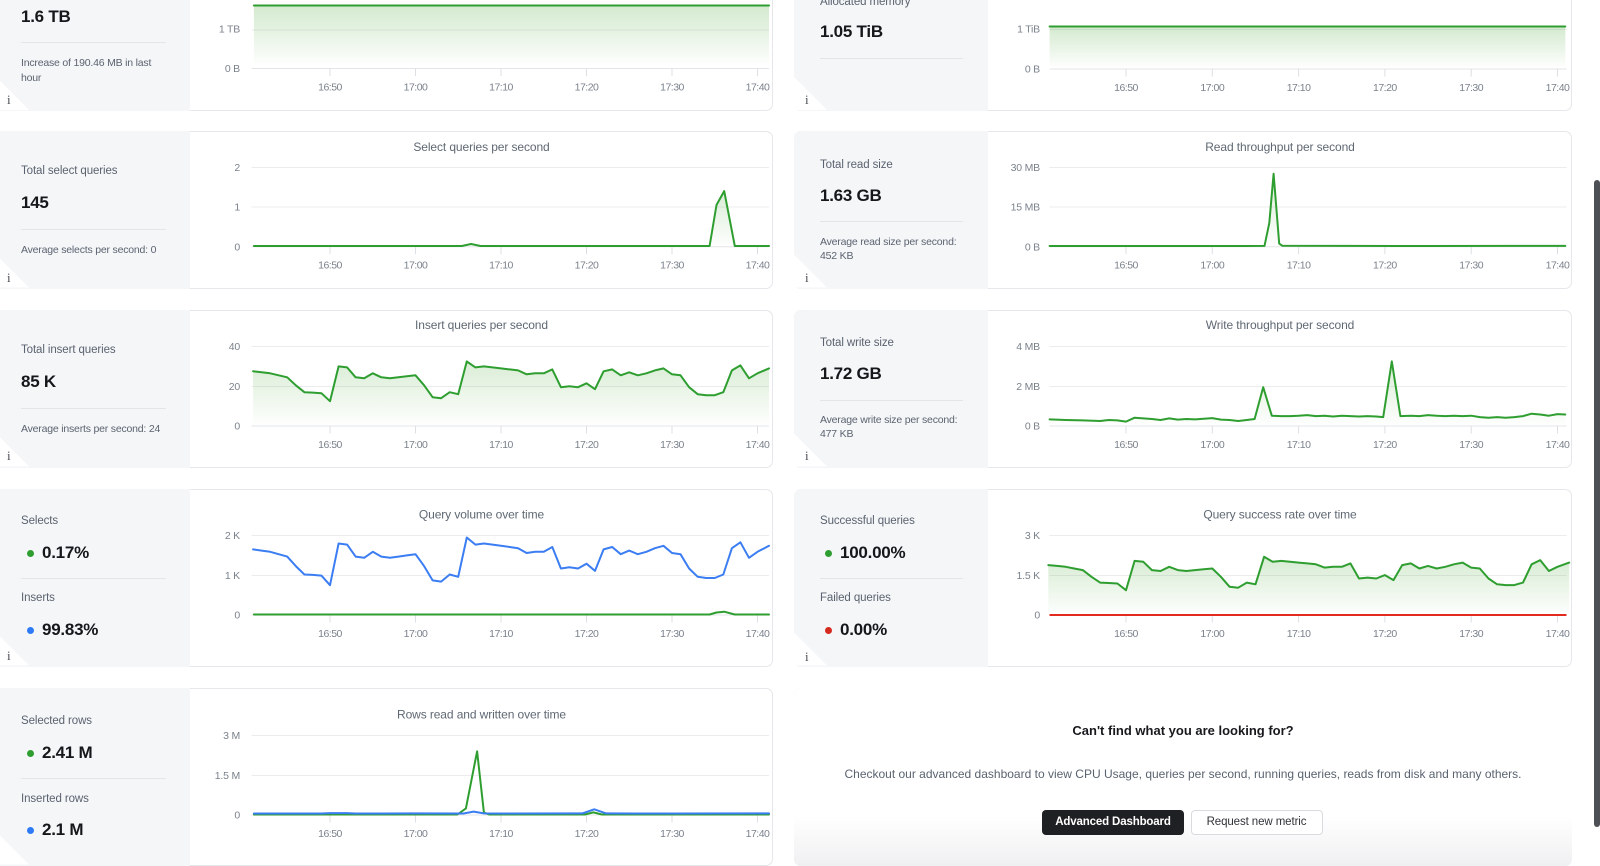  What do you see at coordinates (1028, 347) in the screenshot?
I see `svg-text: 4 MB` at bounding box center [1028, 347].